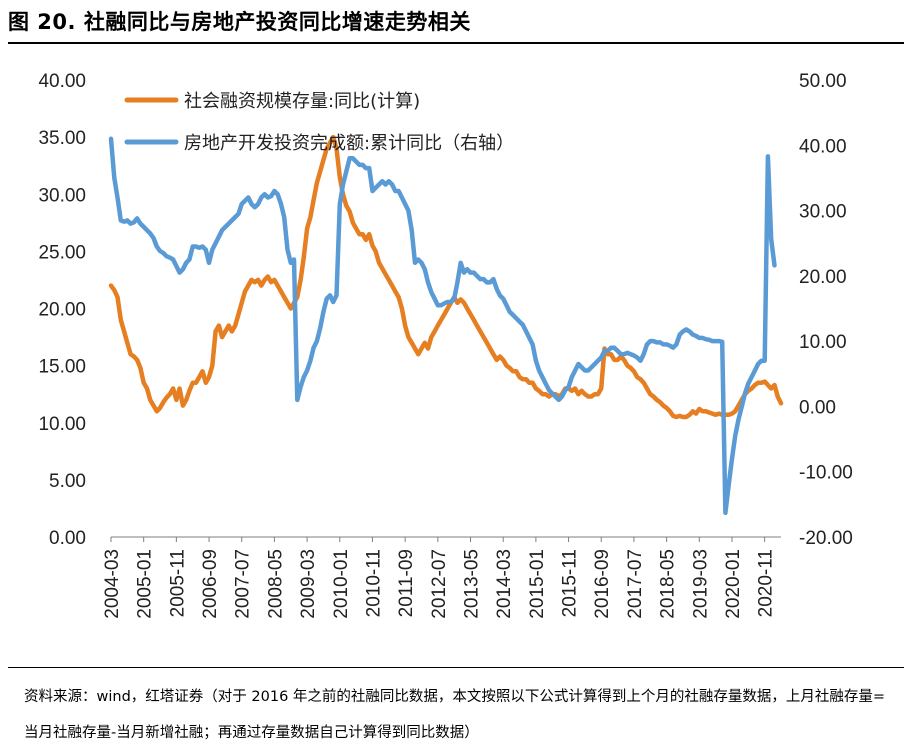 The height and width of the screenshot is (753, 911). Describe the element at coordinates (67, 481) in the screenshot. I see `y-left-tick-label: 5.00` at that location.